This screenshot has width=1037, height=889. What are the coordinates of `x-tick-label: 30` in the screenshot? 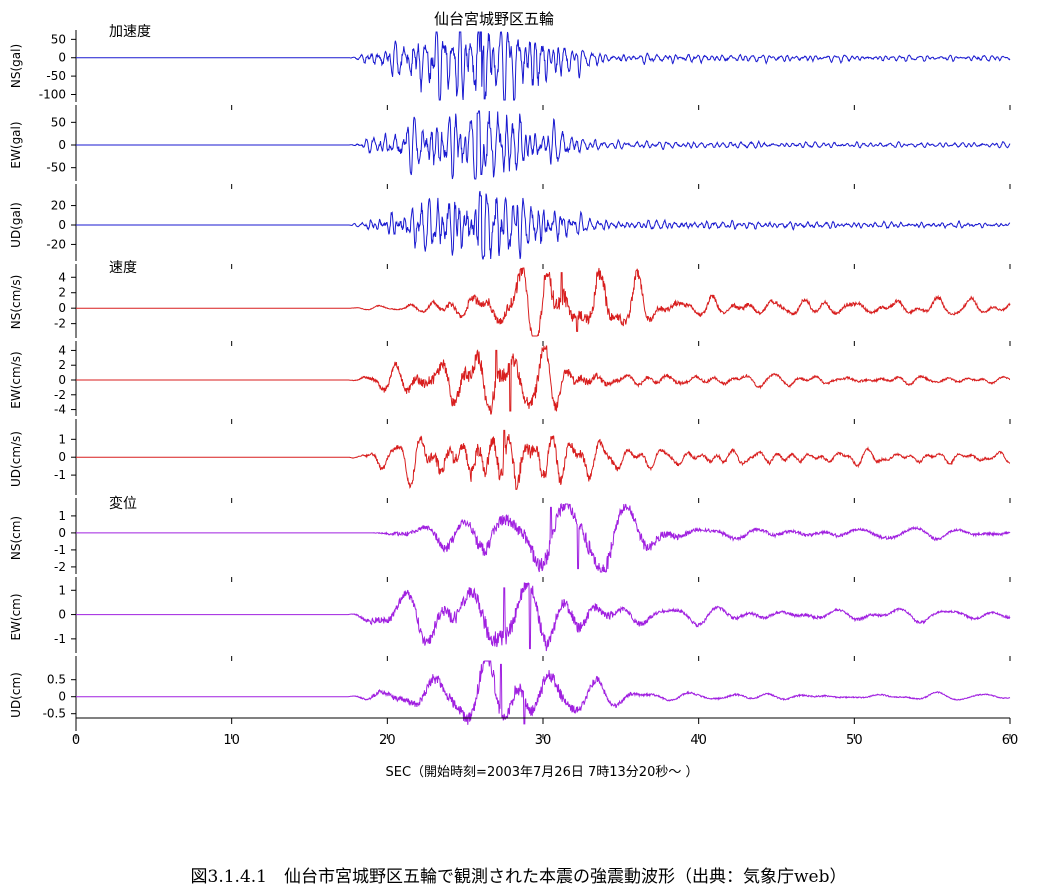 It's located at (543, 740).